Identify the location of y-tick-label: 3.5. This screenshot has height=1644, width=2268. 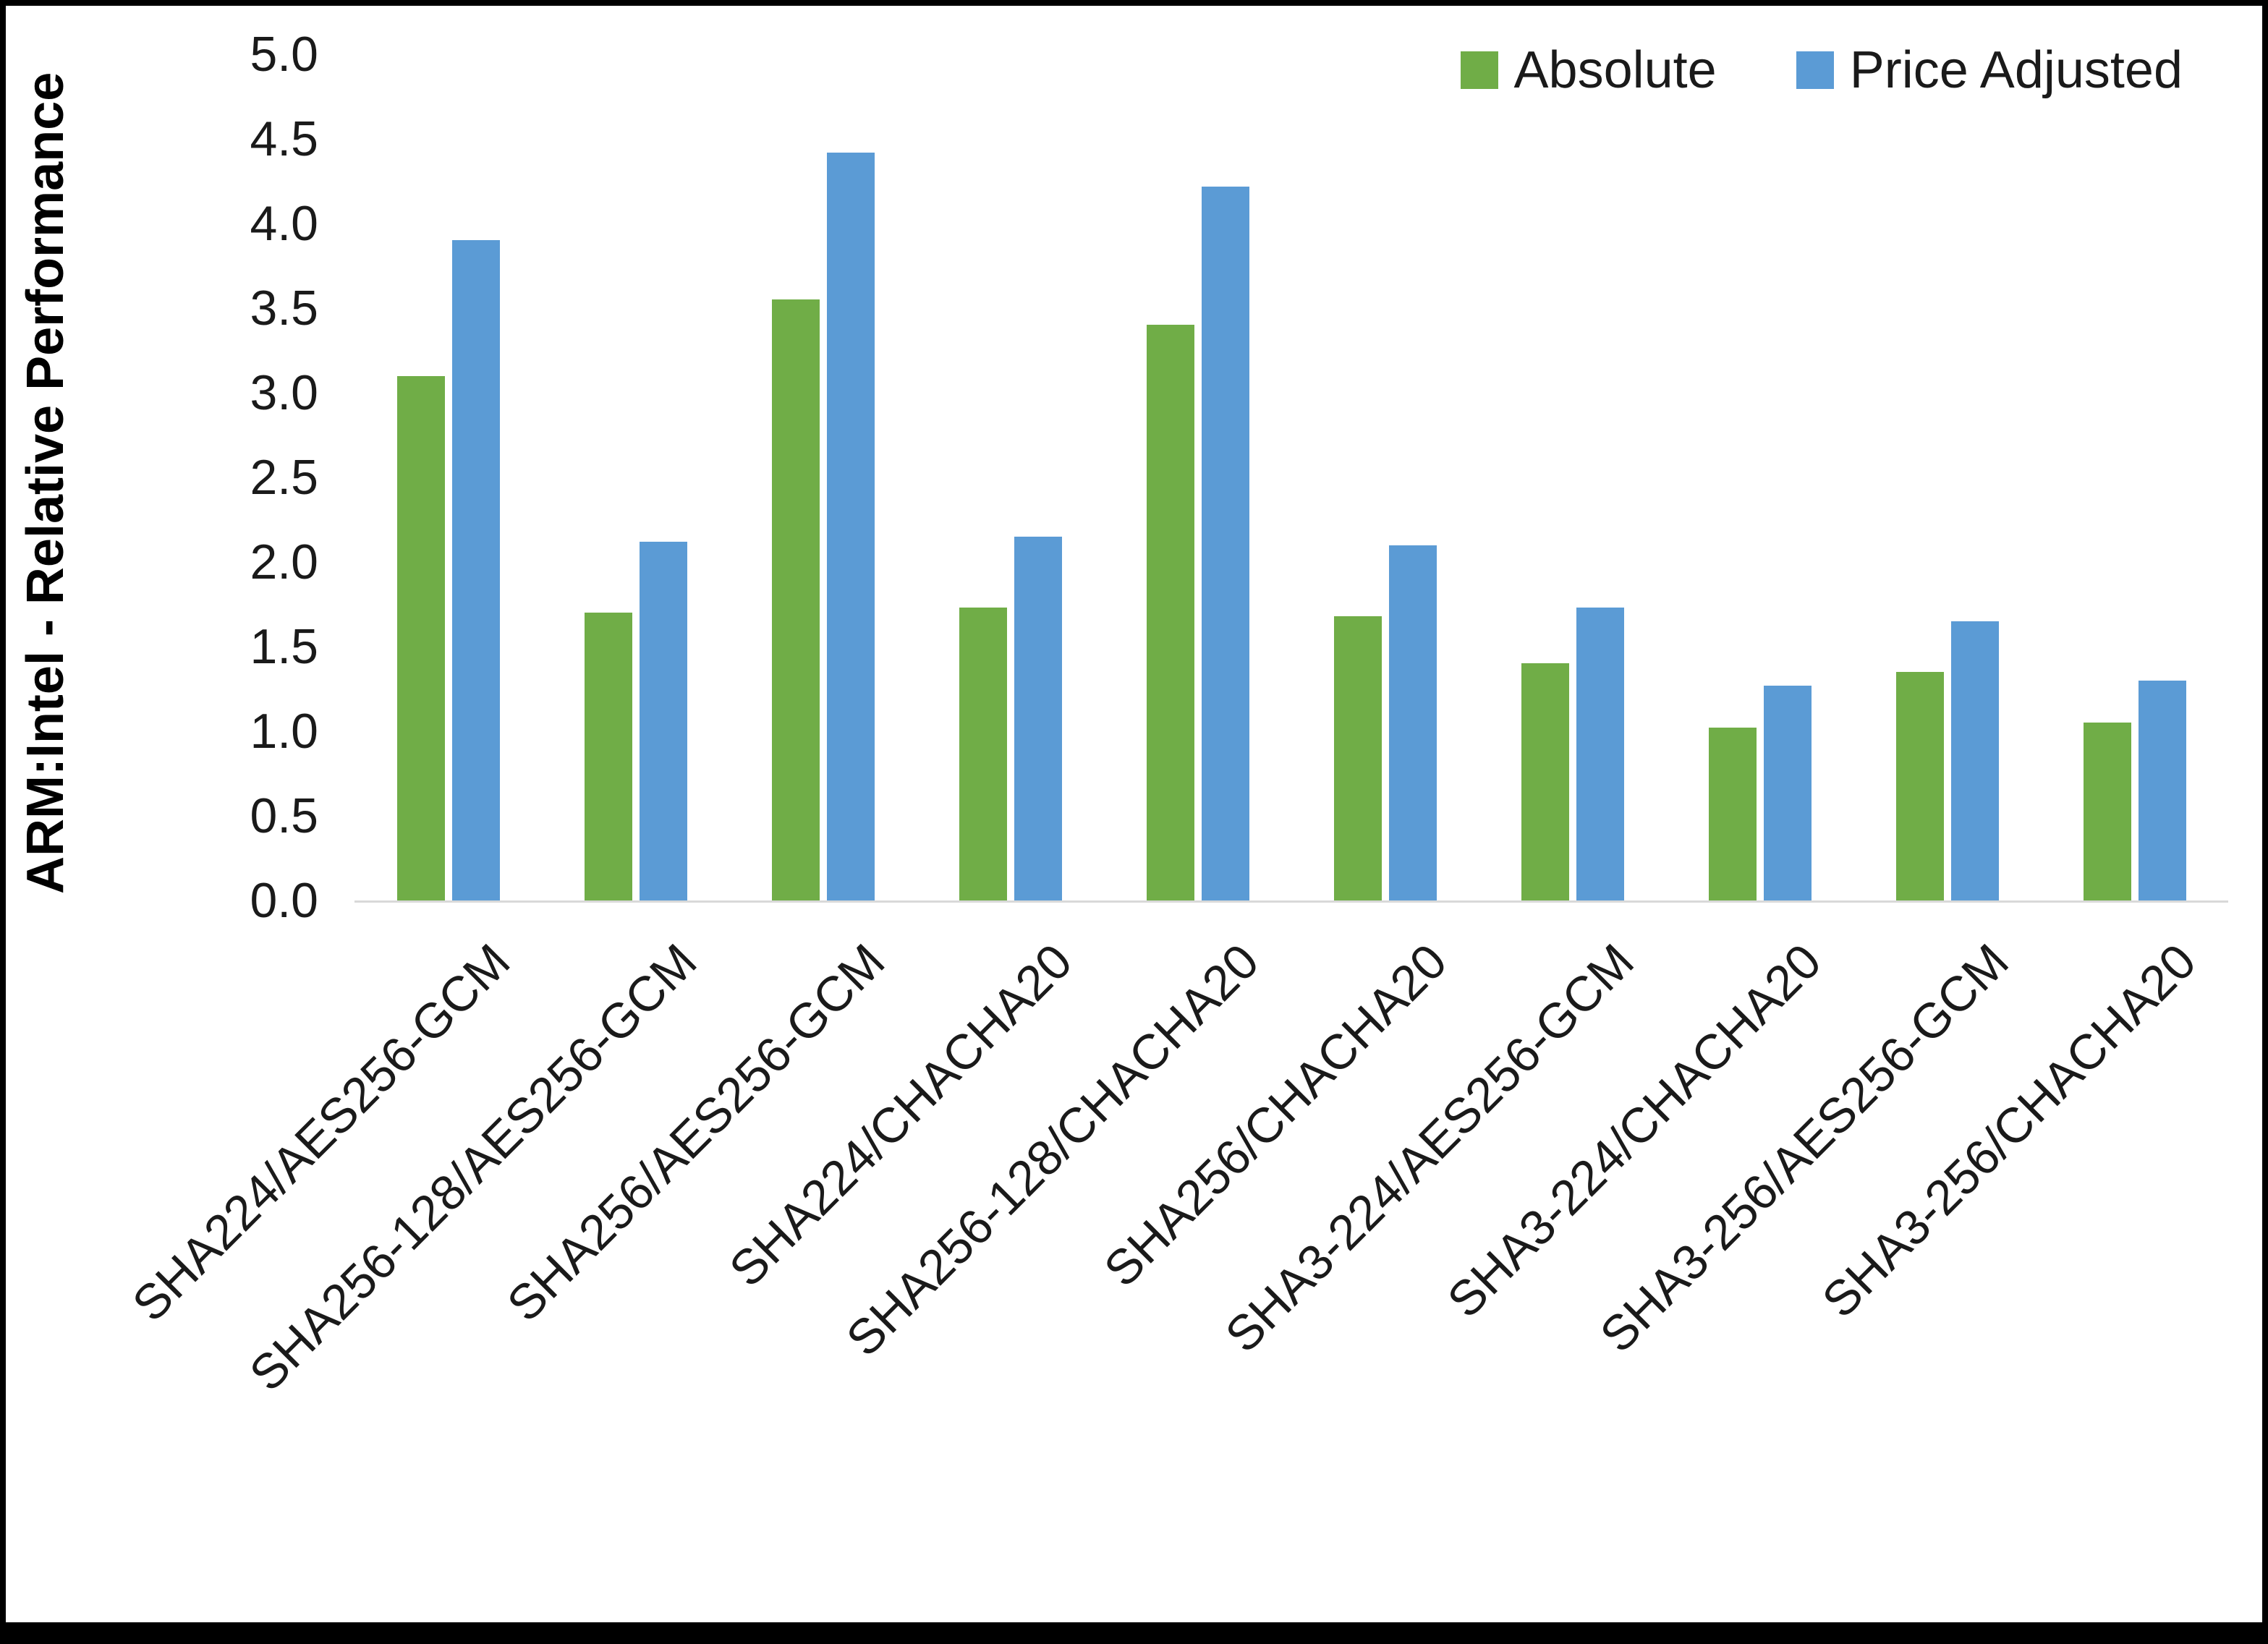
(284, 308).